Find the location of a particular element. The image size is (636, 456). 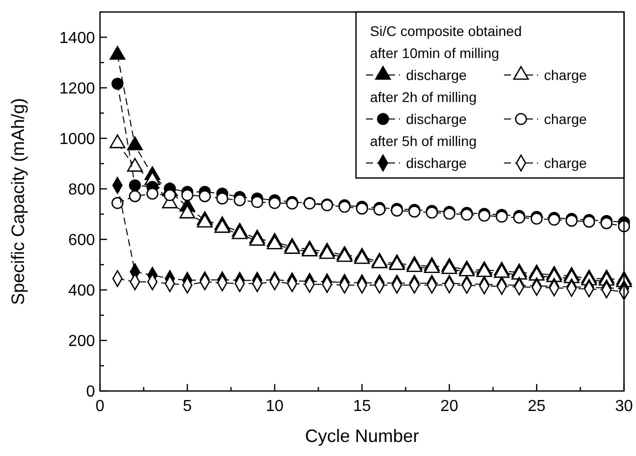

annotation: after 2h of milling is located at coordinates (423, 96).